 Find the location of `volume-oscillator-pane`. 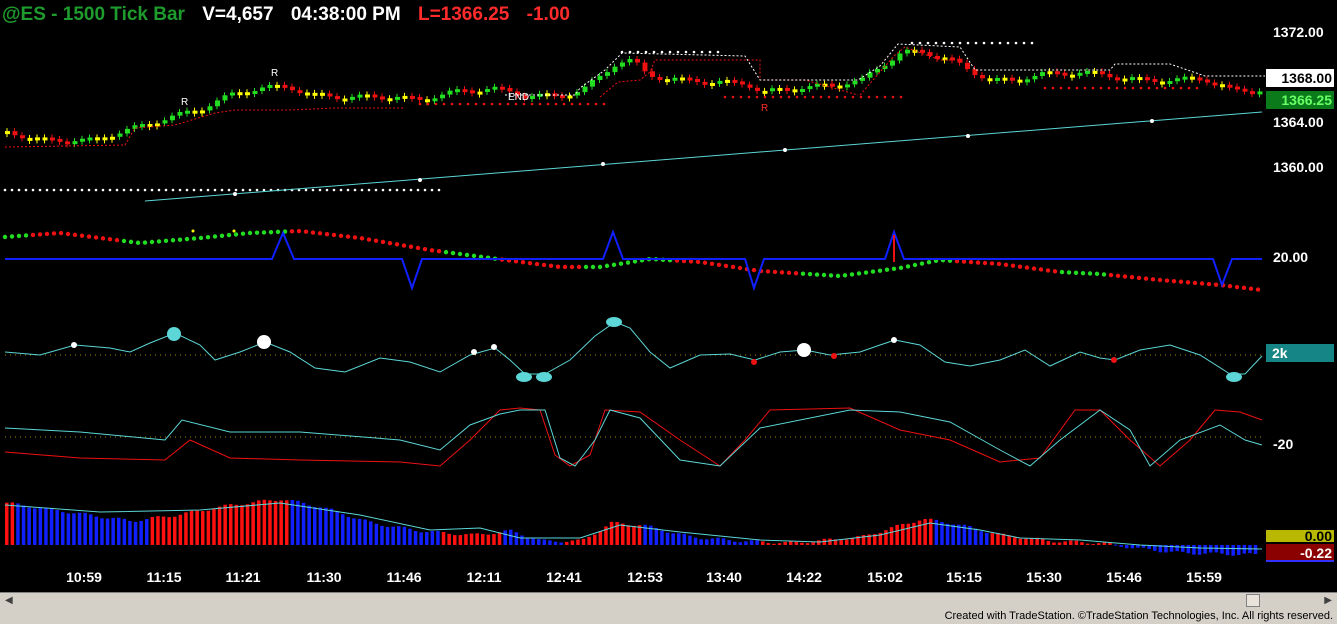

volume-oscillator-pane is located at coordinates (633, 349).